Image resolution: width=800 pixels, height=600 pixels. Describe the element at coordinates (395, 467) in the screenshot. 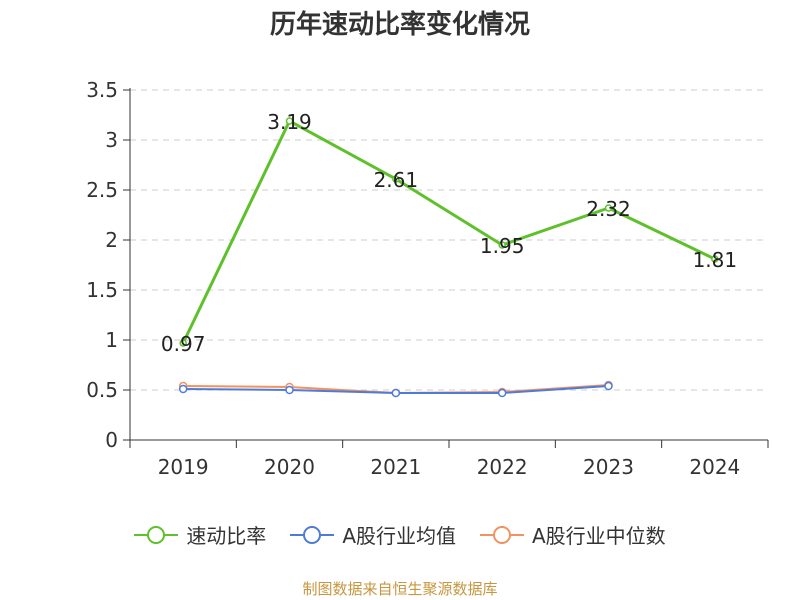

I see `x-tick-label: 2021` at that location.